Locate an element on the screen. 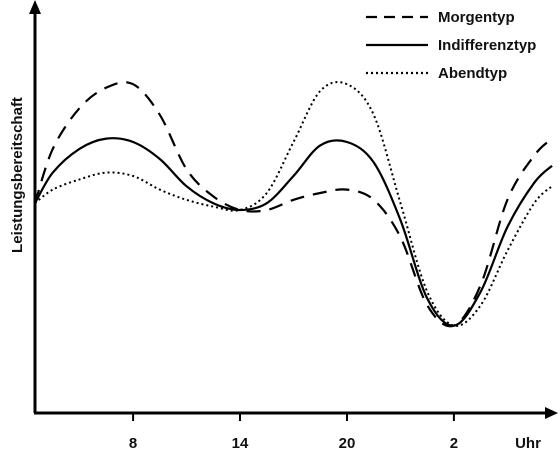 The image size is (560, 458). x-tick-layer: 8 14 20 2 is located at coordinates (293, 432).